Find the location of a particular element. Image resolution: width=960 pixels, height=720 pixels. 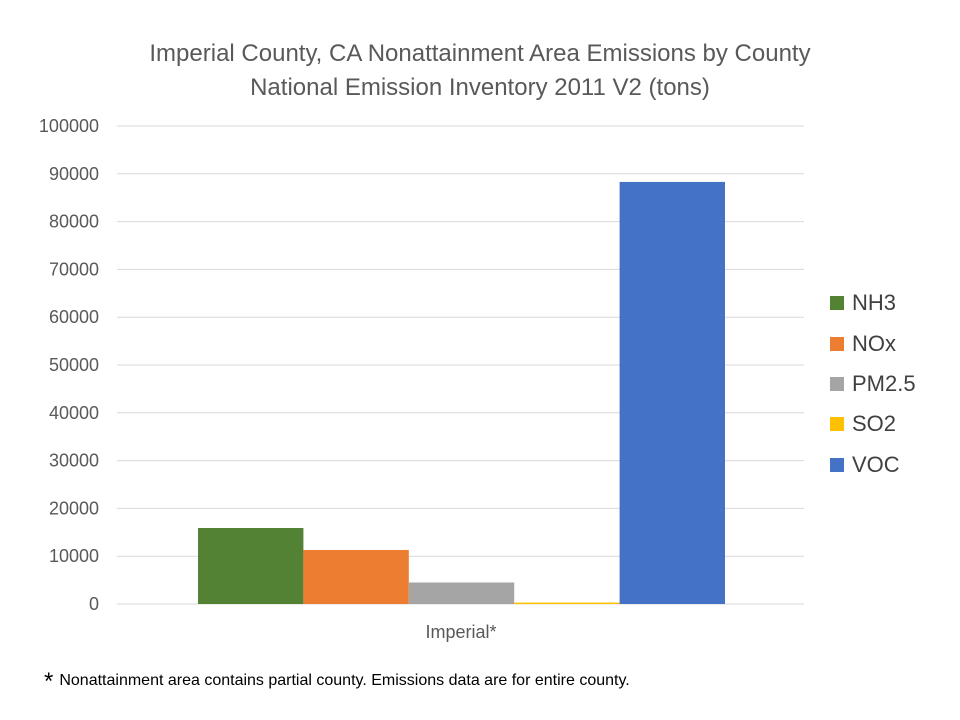

y-tick-label: 40000 is located at coordinates (74, 413).